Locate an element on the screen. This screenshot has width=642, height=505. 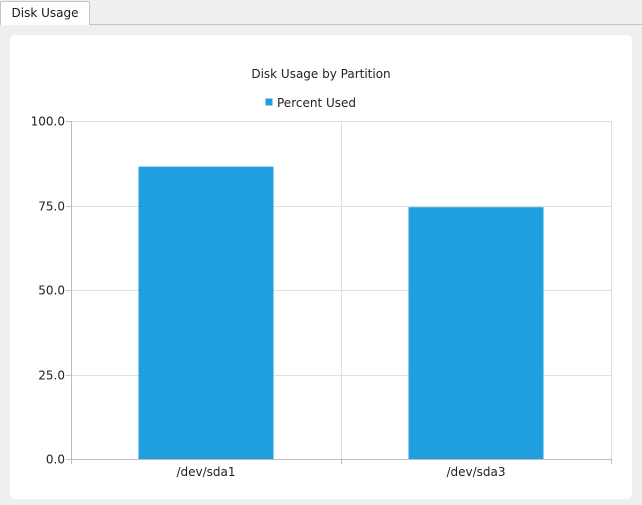
y-tick-label: 50.0 is located at coordinates (51, 291).